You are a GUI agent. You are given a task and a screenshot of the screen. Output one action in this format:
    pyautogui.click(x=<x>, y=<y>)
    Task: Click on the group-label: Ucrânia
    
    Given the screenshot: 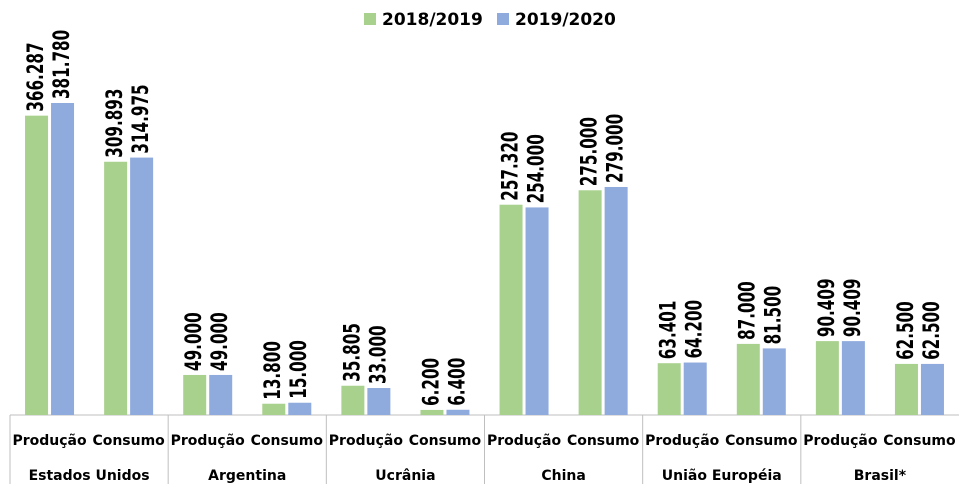 What is the action you would take?
    pyautogui.click(x=405, y=476)
    